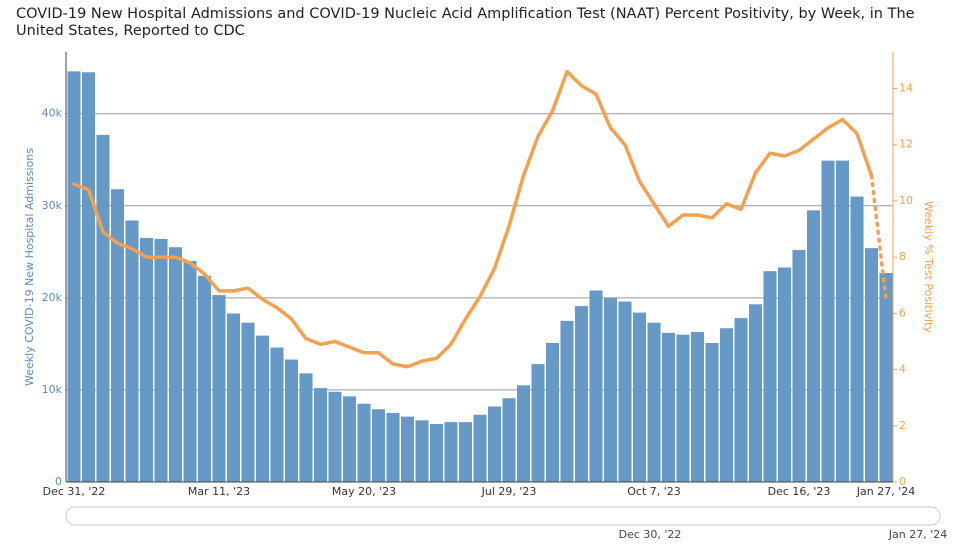 This screenshot has height=559, width=956. Describe the element at coordinates (906, 200) in the screenshot. I see `y2-tick-label: 10` at that location.